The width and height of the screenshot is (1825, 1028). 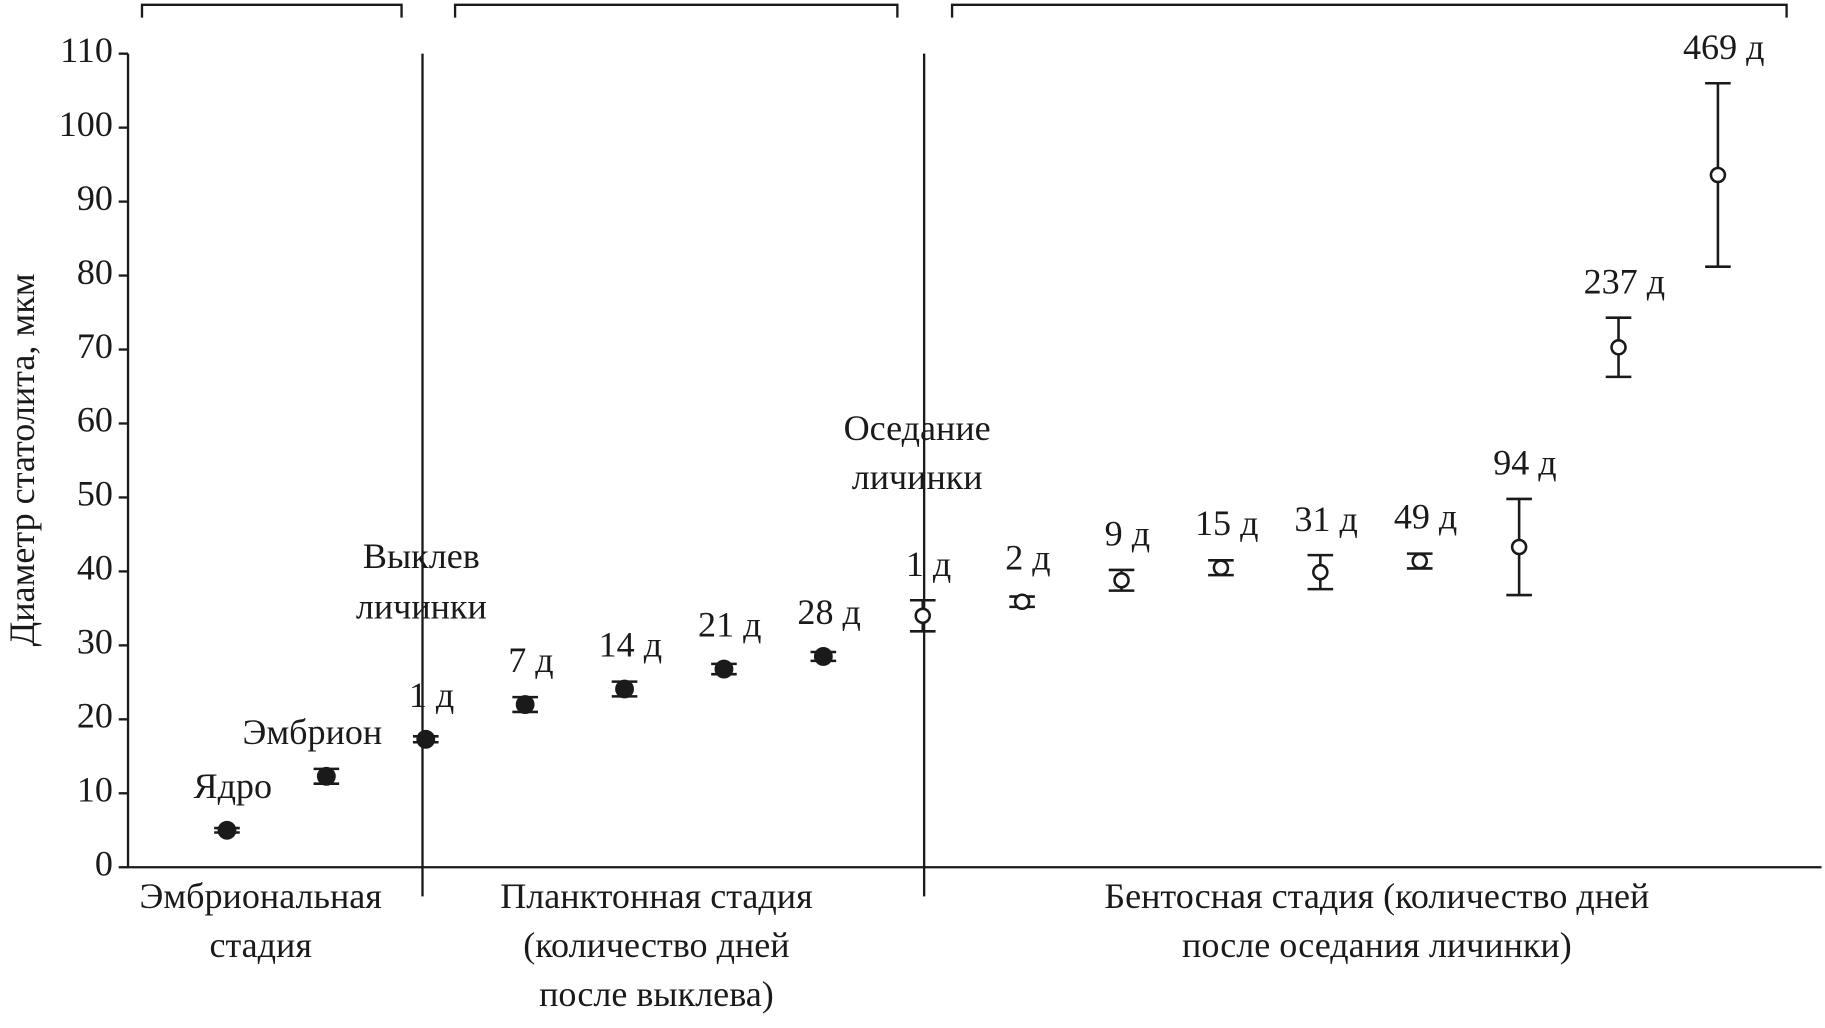 I want to click on point-label: 21 д, so click(x=729, y=625).